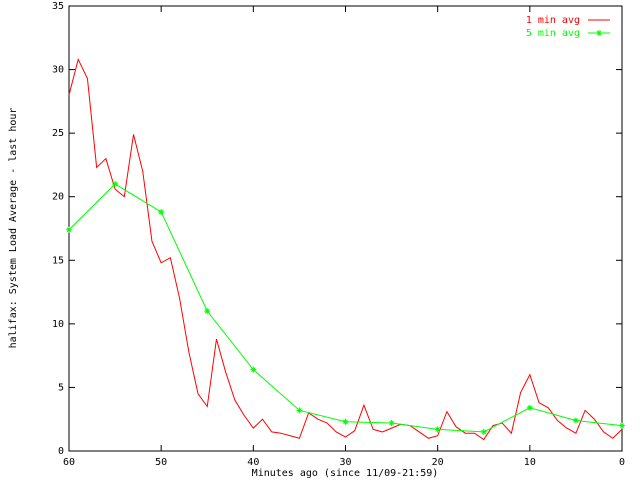 This screenshot has height=480, width=640. What do you see at coordinates (61, 451) in the screenshot?
I see `y-tick-label: 0` at bounding box center [61, 451].